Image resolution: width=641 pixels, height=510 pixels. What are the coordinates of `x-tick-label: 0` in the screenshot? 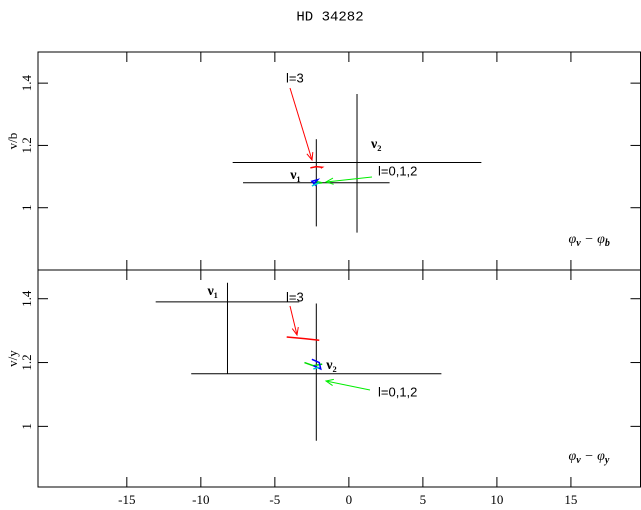 It's located at (349, 499).